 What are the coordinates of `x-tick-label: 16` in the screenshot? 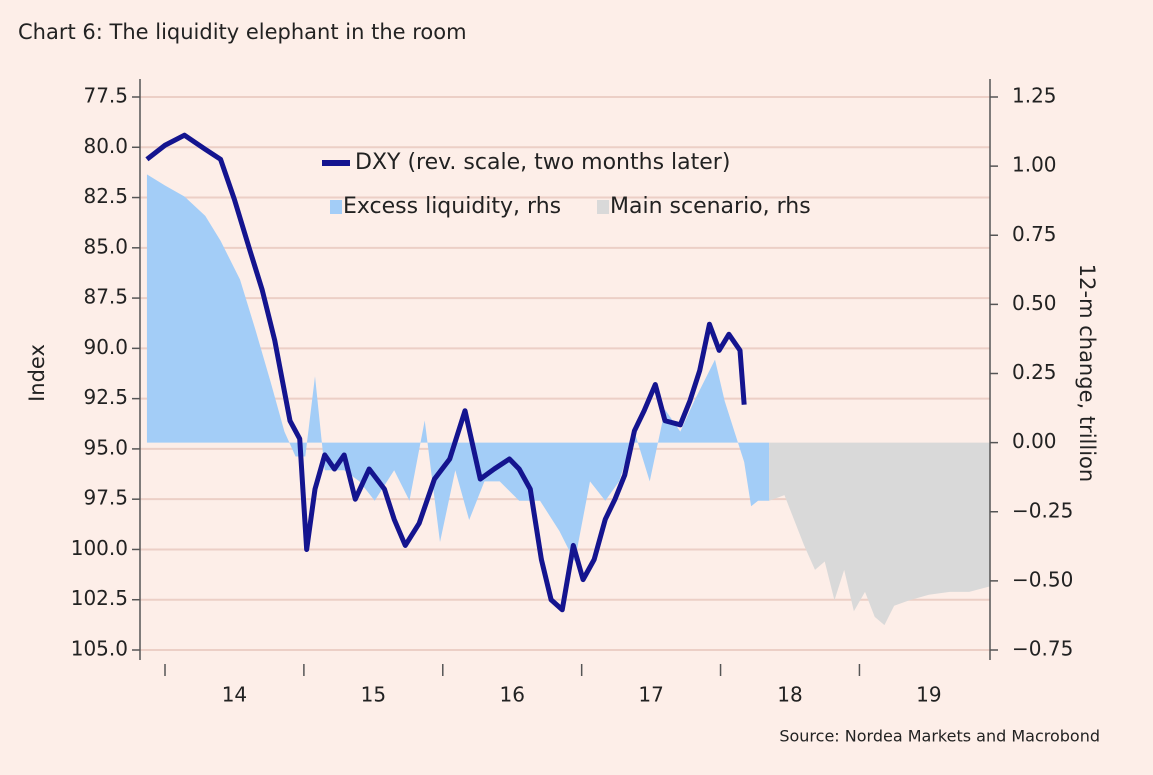 It's located at (511, 695).